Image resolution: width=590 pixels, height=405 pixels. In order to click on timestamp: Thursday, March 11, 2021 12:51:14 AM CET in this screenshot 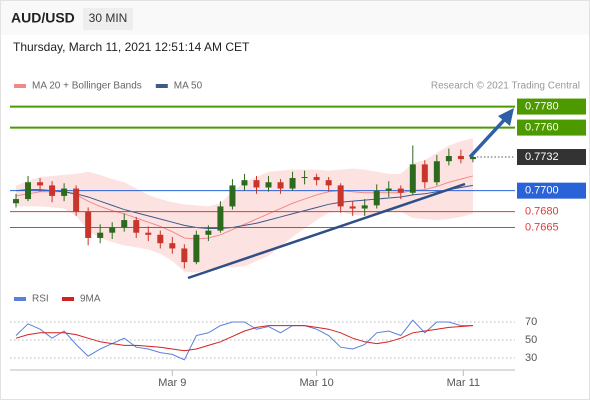, I will do `click(131, 47)`.